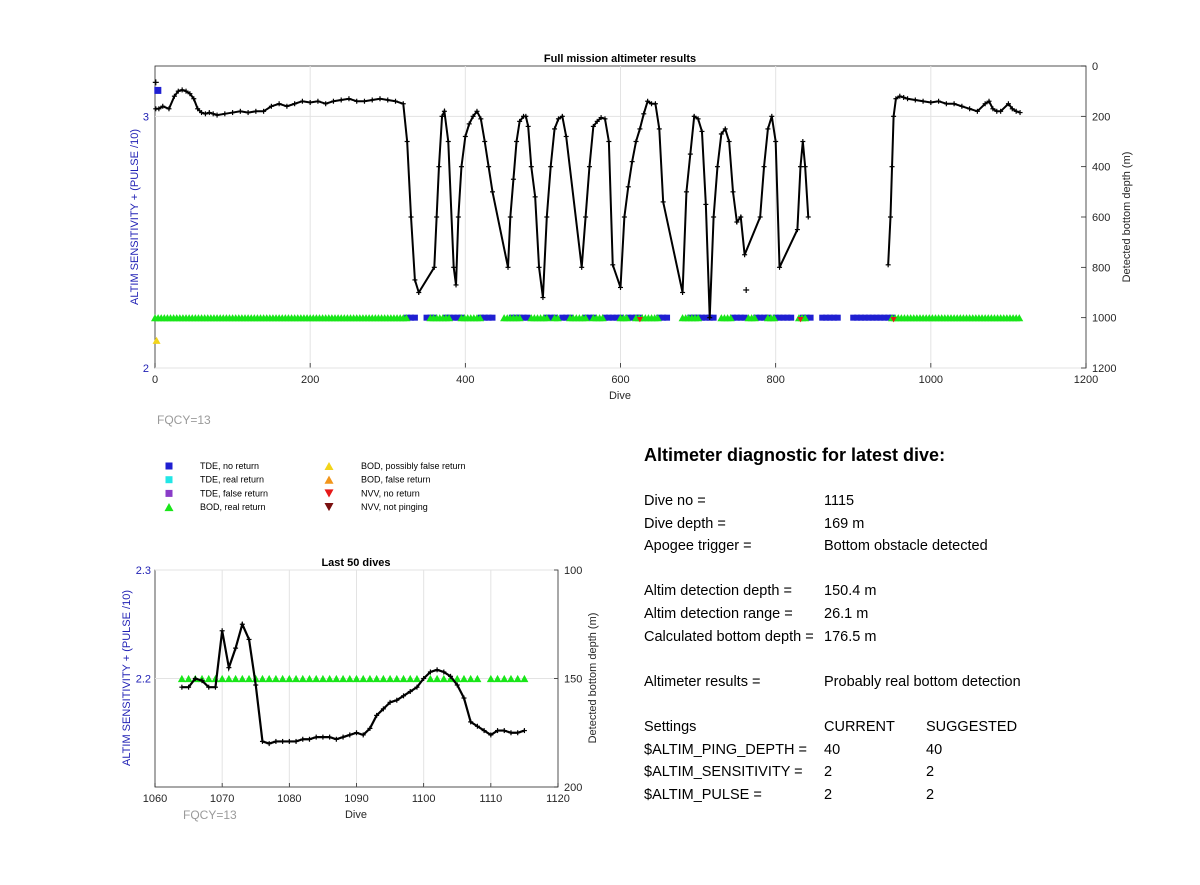  What do you see at coordinates (703, 794) in the screenshot?
I see `pulse-label: $ALTIM_PULSE =` at bounding box center [703, 794].